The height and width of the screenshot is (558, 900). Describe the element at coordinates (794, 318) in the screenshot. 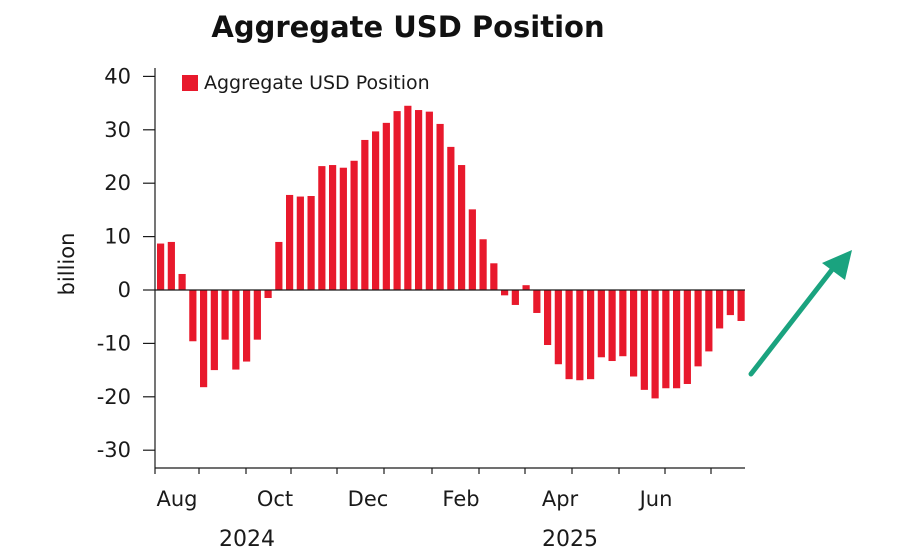

I see `trend-arrow-shaft` at that location.